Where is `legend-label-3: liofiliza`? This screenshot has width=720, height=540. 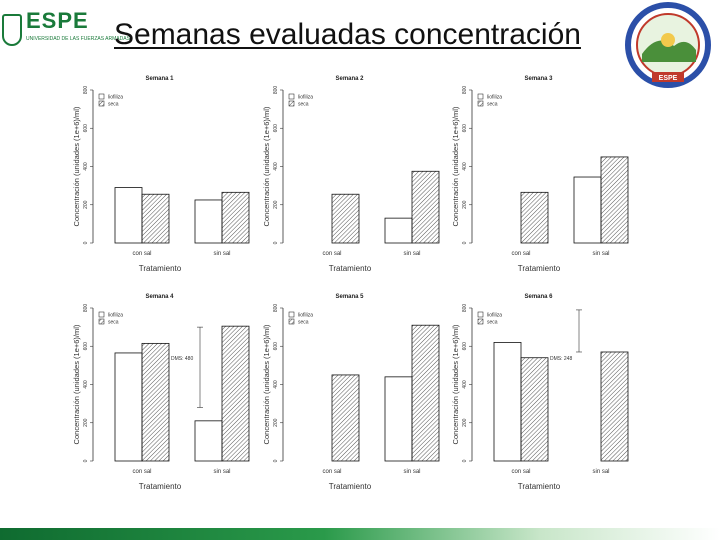
legend-label-3: liofiliza is located at coordinates (494, 98).